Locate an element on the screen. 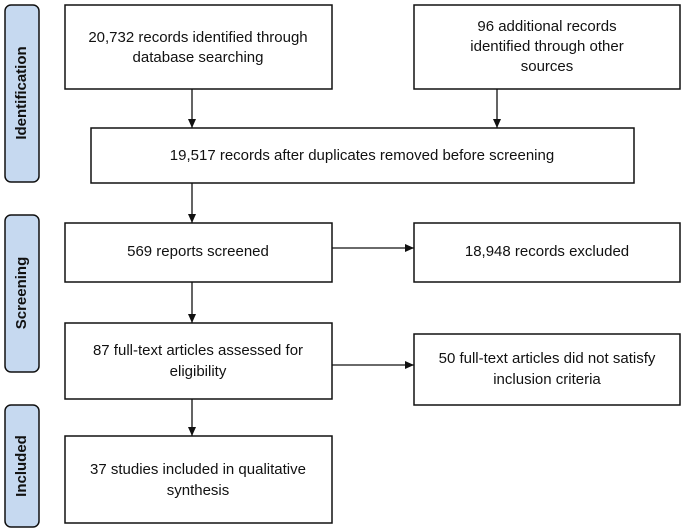 The width and height of the screenshot is (685, 531). node-text: 569 reports screened is located at coordinates (198, 251).